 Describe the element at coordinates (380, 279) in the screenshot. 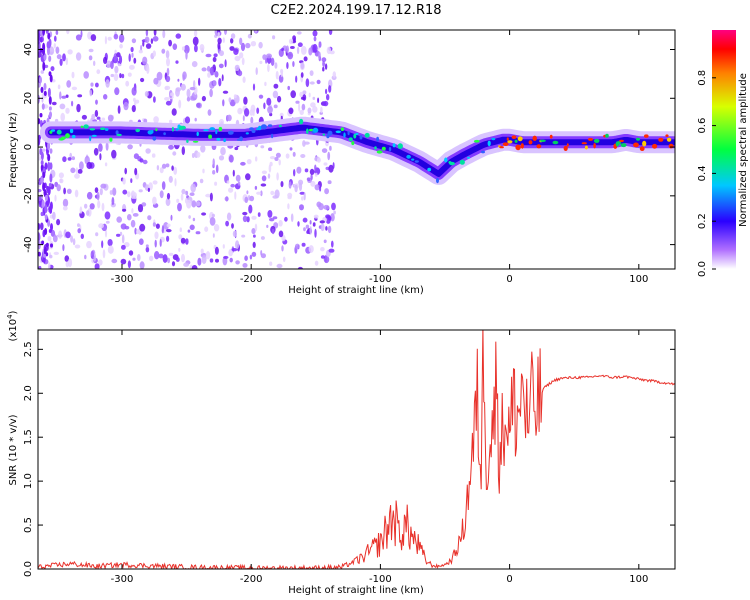

I see `x-tick-label: -100` at that location.